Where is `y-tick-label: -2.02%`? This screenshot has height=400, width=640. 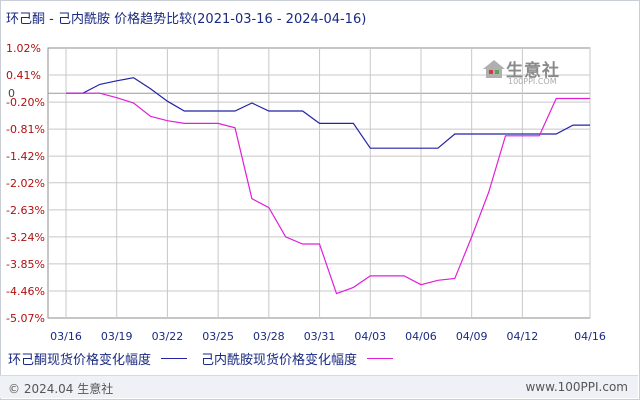
y-tick-label: -2.02% is located at coordinates (25, 183).